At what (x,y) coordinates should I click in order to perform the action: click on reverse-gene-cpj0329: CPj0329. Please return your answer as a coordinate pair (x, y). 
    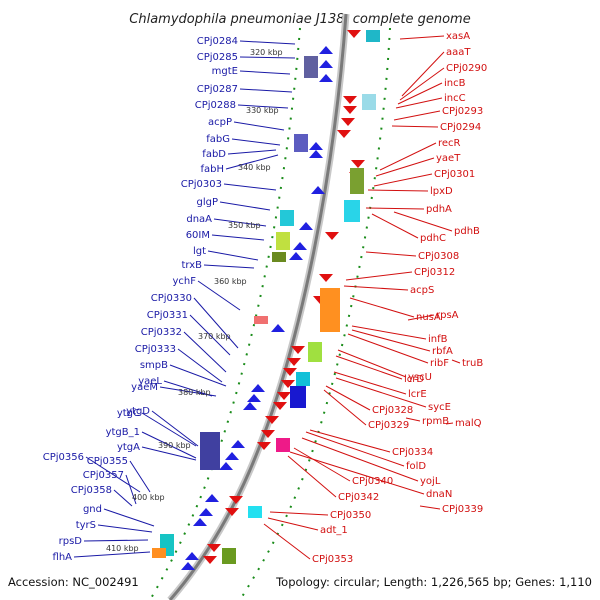
    Looking at the image, I should click on (366, 410).